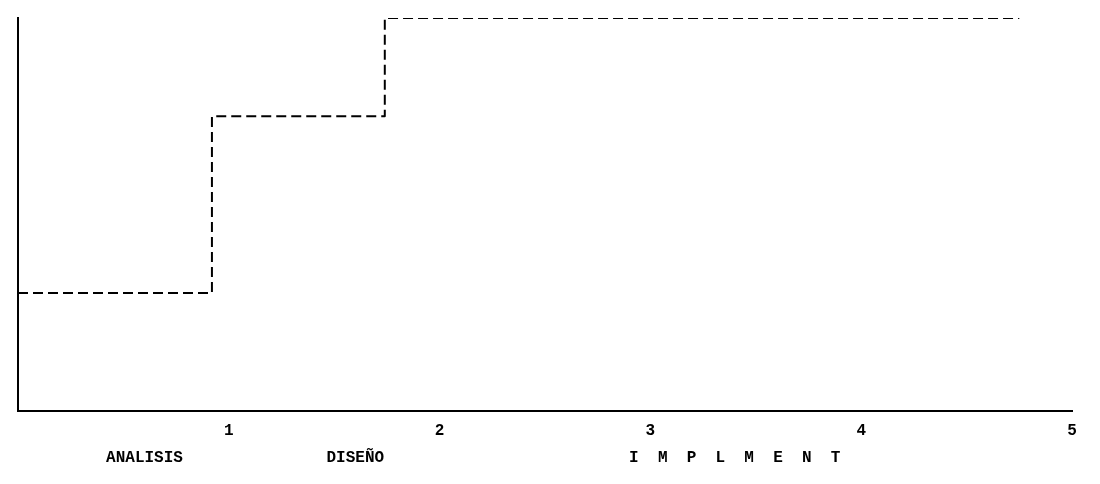 The image size is (1100, 484). I want to click on text: ANALISIS, so click(145, 458).